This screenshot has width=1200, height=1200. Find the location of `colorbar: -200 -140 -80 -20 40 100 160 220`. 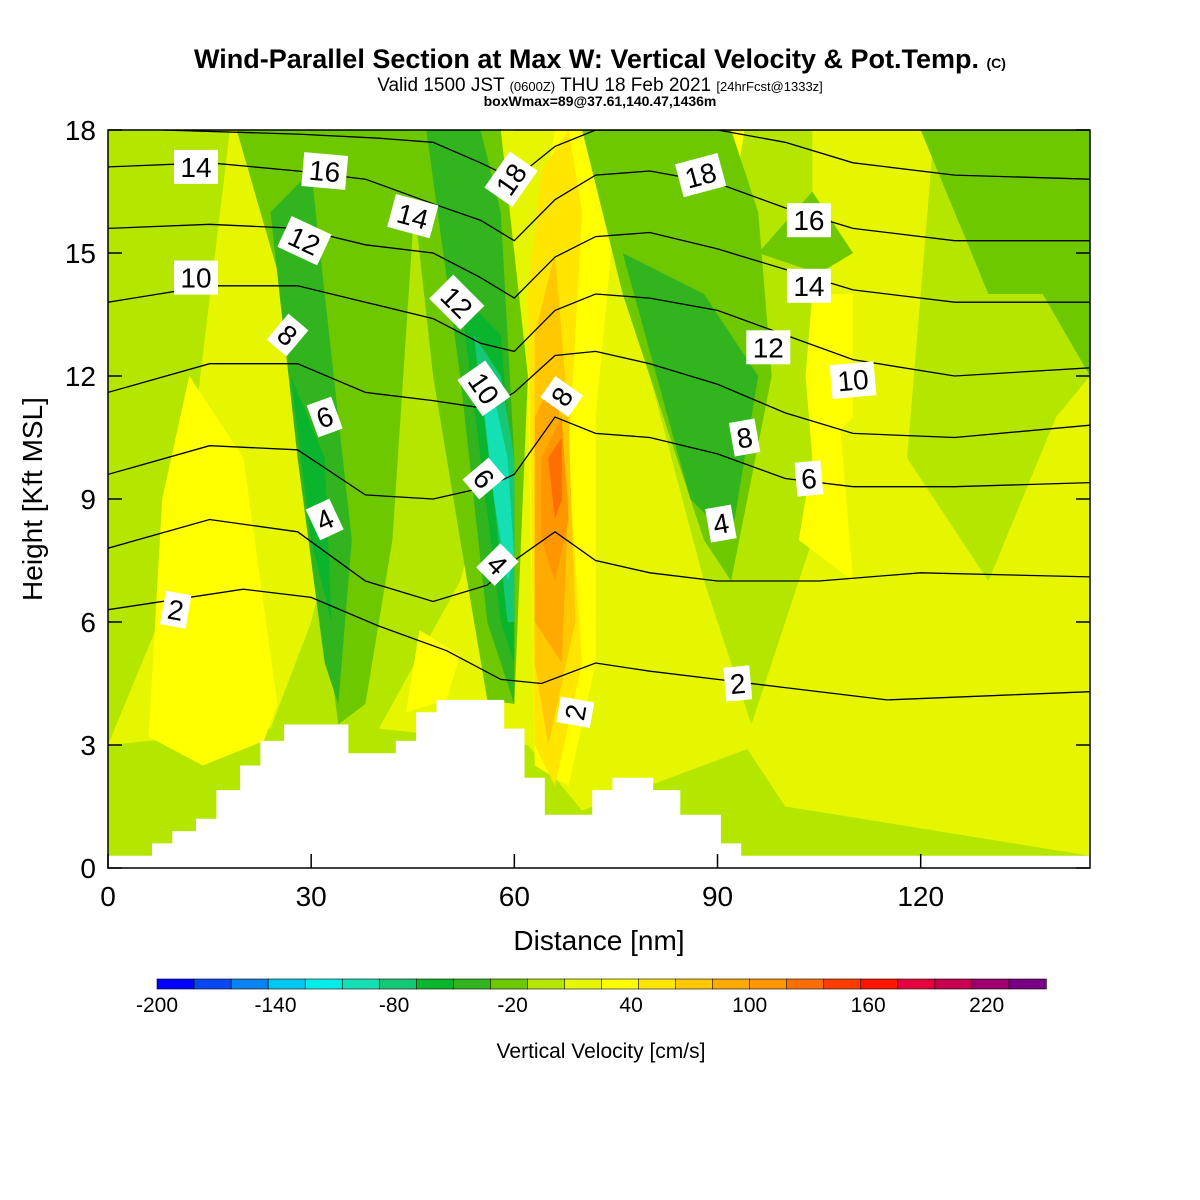

colorbar: -200 -140 -80 -20 40 100 160 220 is located at coordinates (591, 997).